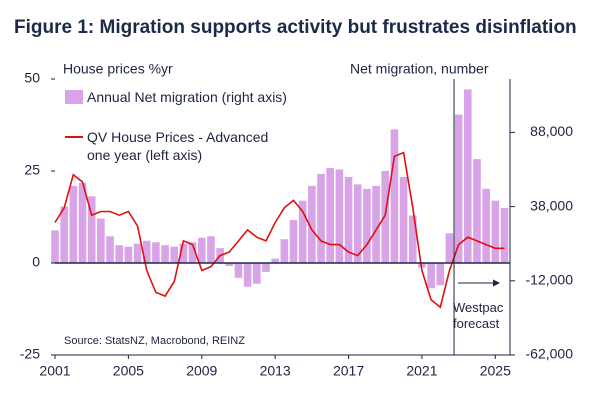  I want to click on y2-tick-label: 88,000, so click(551, 131).